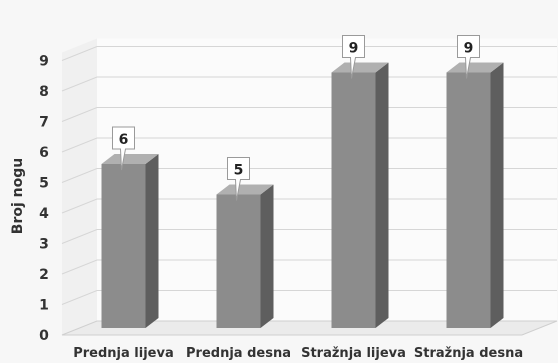 The image size is (558, 363). Describe the element at coordinates (44, 62) in the screenshot. I see `y-tick-label: 9` at that location.